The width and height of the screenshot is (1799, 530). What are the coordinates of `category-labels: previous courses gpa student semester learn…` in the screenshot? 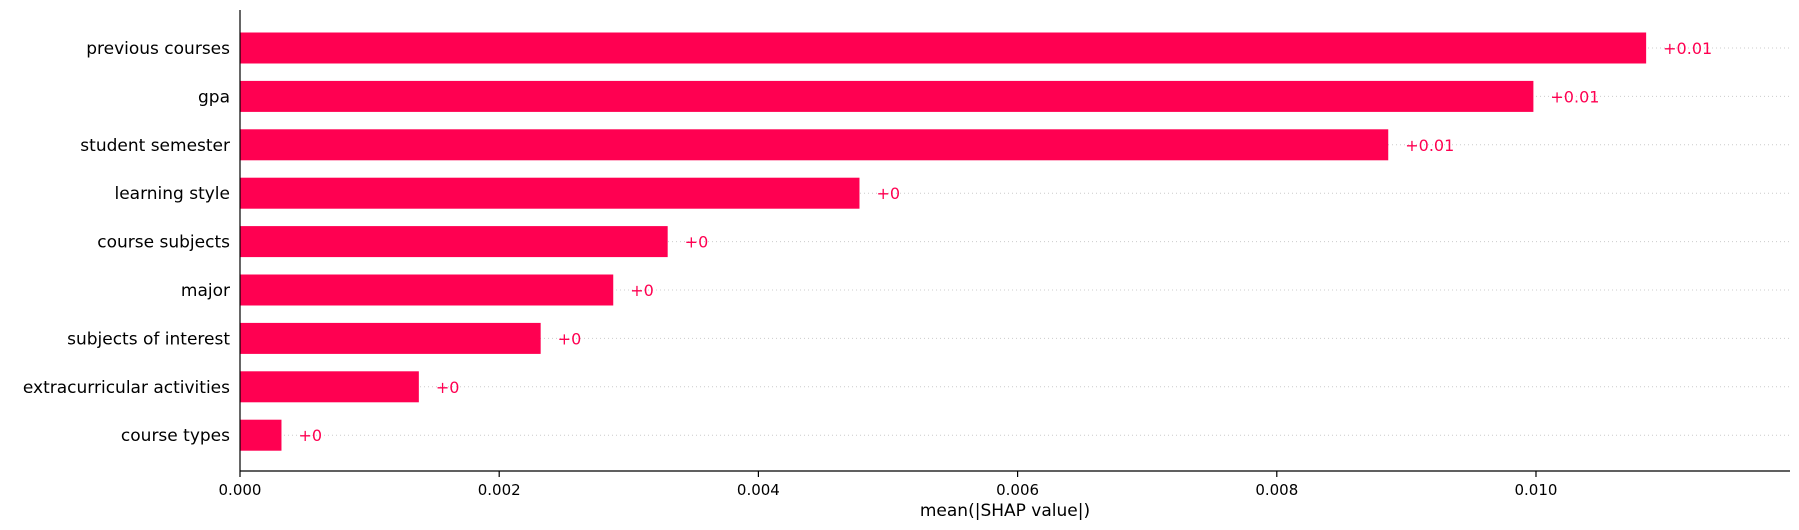 It's located at (126, 242).